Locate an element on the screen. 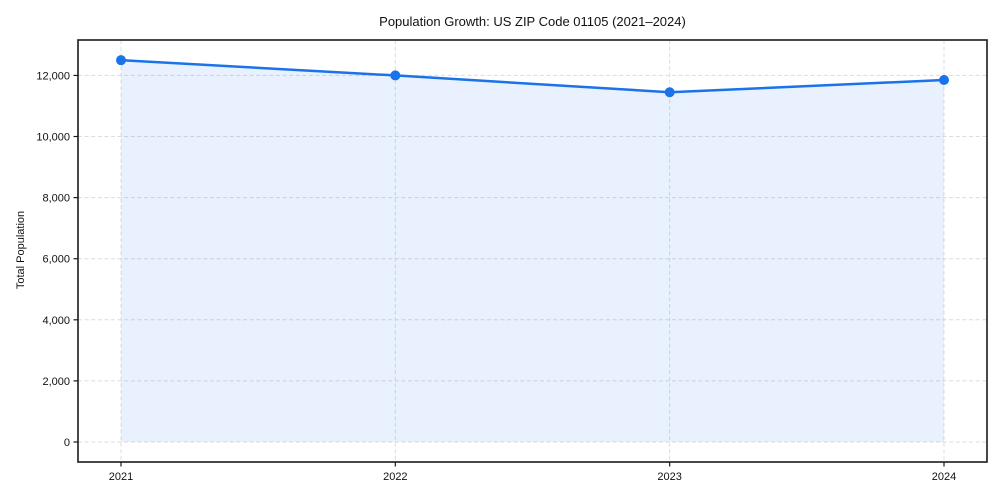  y-tick-label: 2,000 is located at coordinates (56, 382).